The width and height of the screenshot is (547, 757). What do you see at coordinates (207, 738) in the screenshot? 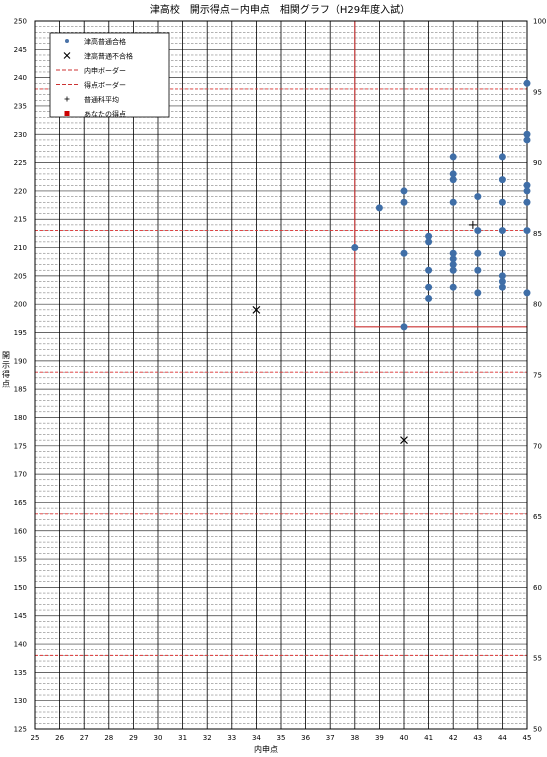
I see `x-tick-label: 32` at bounding box center [207, 738].